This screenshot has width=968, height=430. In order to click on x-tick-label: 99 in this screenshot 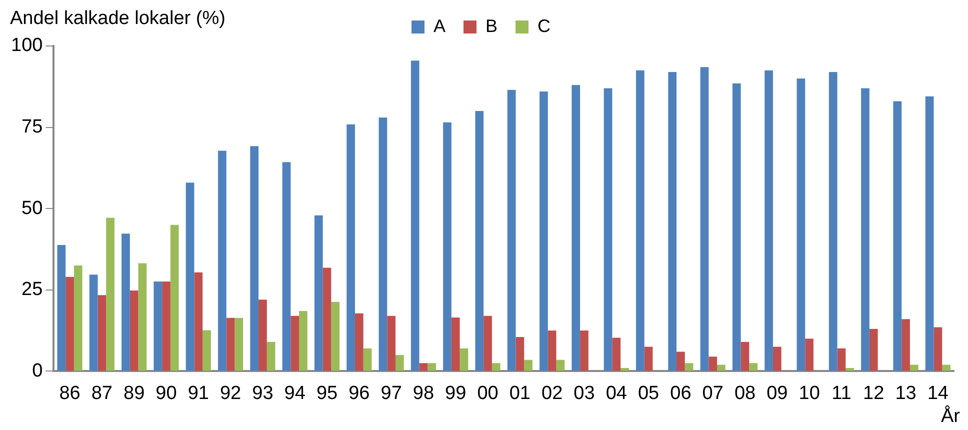, I will do `click(455, 393)`.